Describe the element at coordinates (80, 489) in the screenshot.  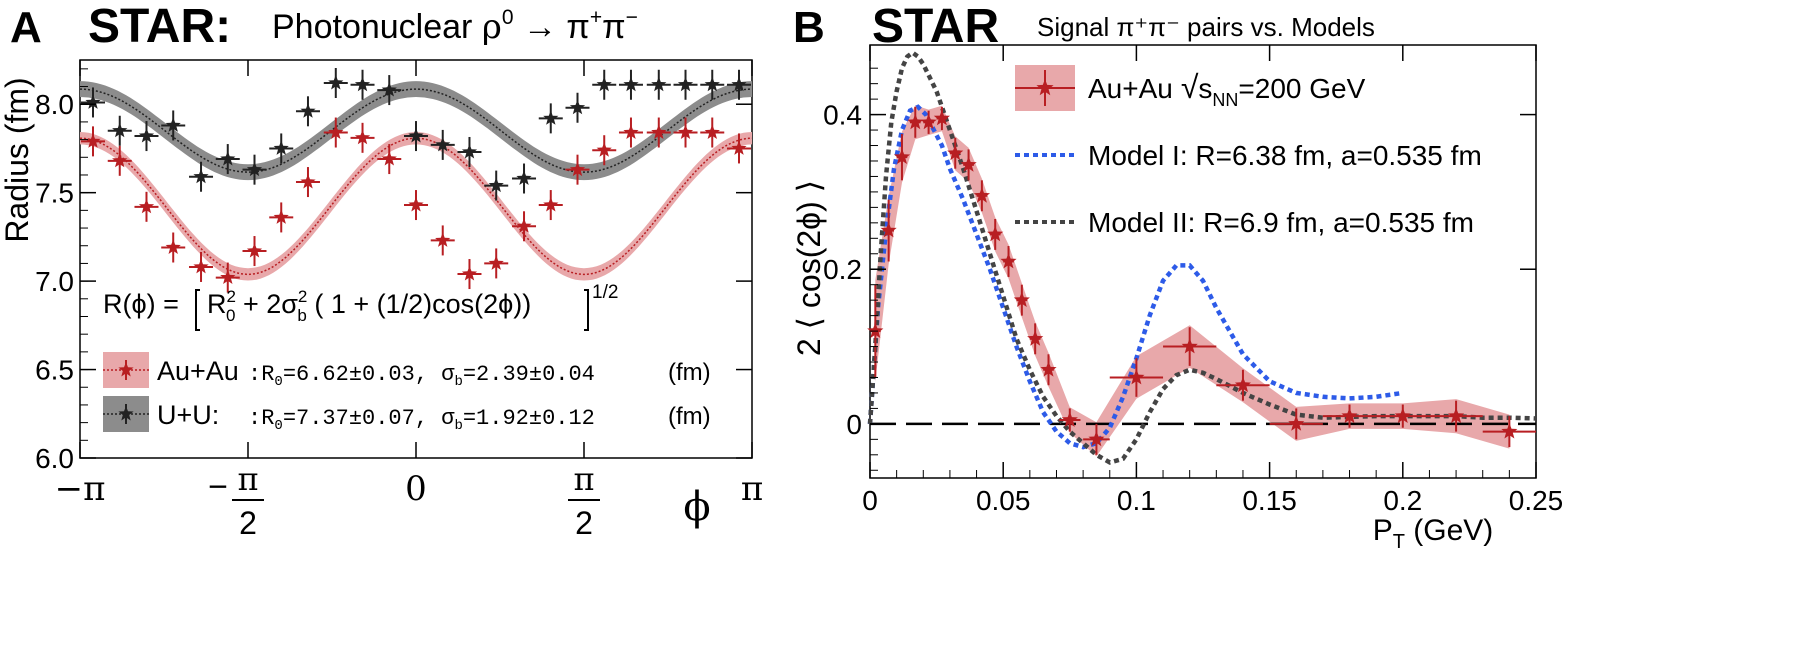
I see `a-xtick-label: −π` at that location.